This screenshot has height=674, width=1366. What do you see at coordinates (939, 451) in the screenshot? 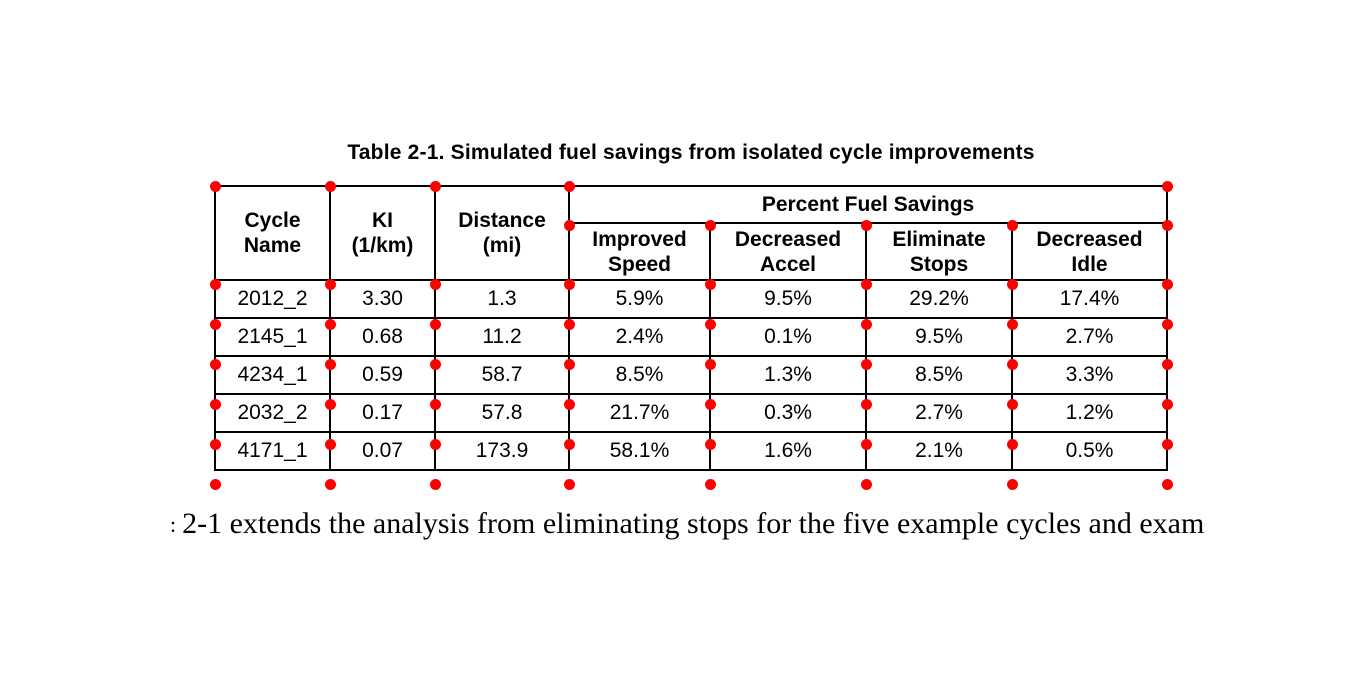
I see `cell-eliminate-stops: 2.1%` at bounding box center [939, 451].